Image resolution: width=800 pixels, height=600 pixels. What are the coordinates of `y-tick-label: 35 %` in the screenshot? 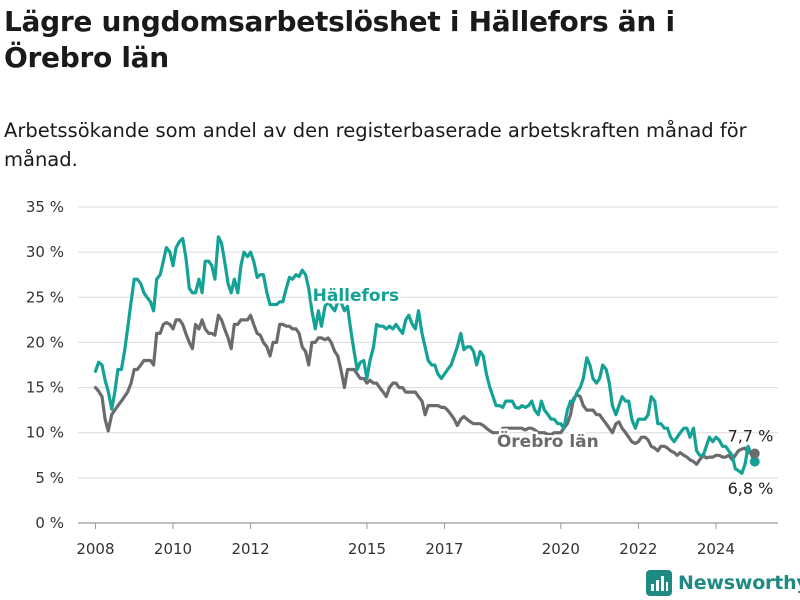 It's located at (45, 207).